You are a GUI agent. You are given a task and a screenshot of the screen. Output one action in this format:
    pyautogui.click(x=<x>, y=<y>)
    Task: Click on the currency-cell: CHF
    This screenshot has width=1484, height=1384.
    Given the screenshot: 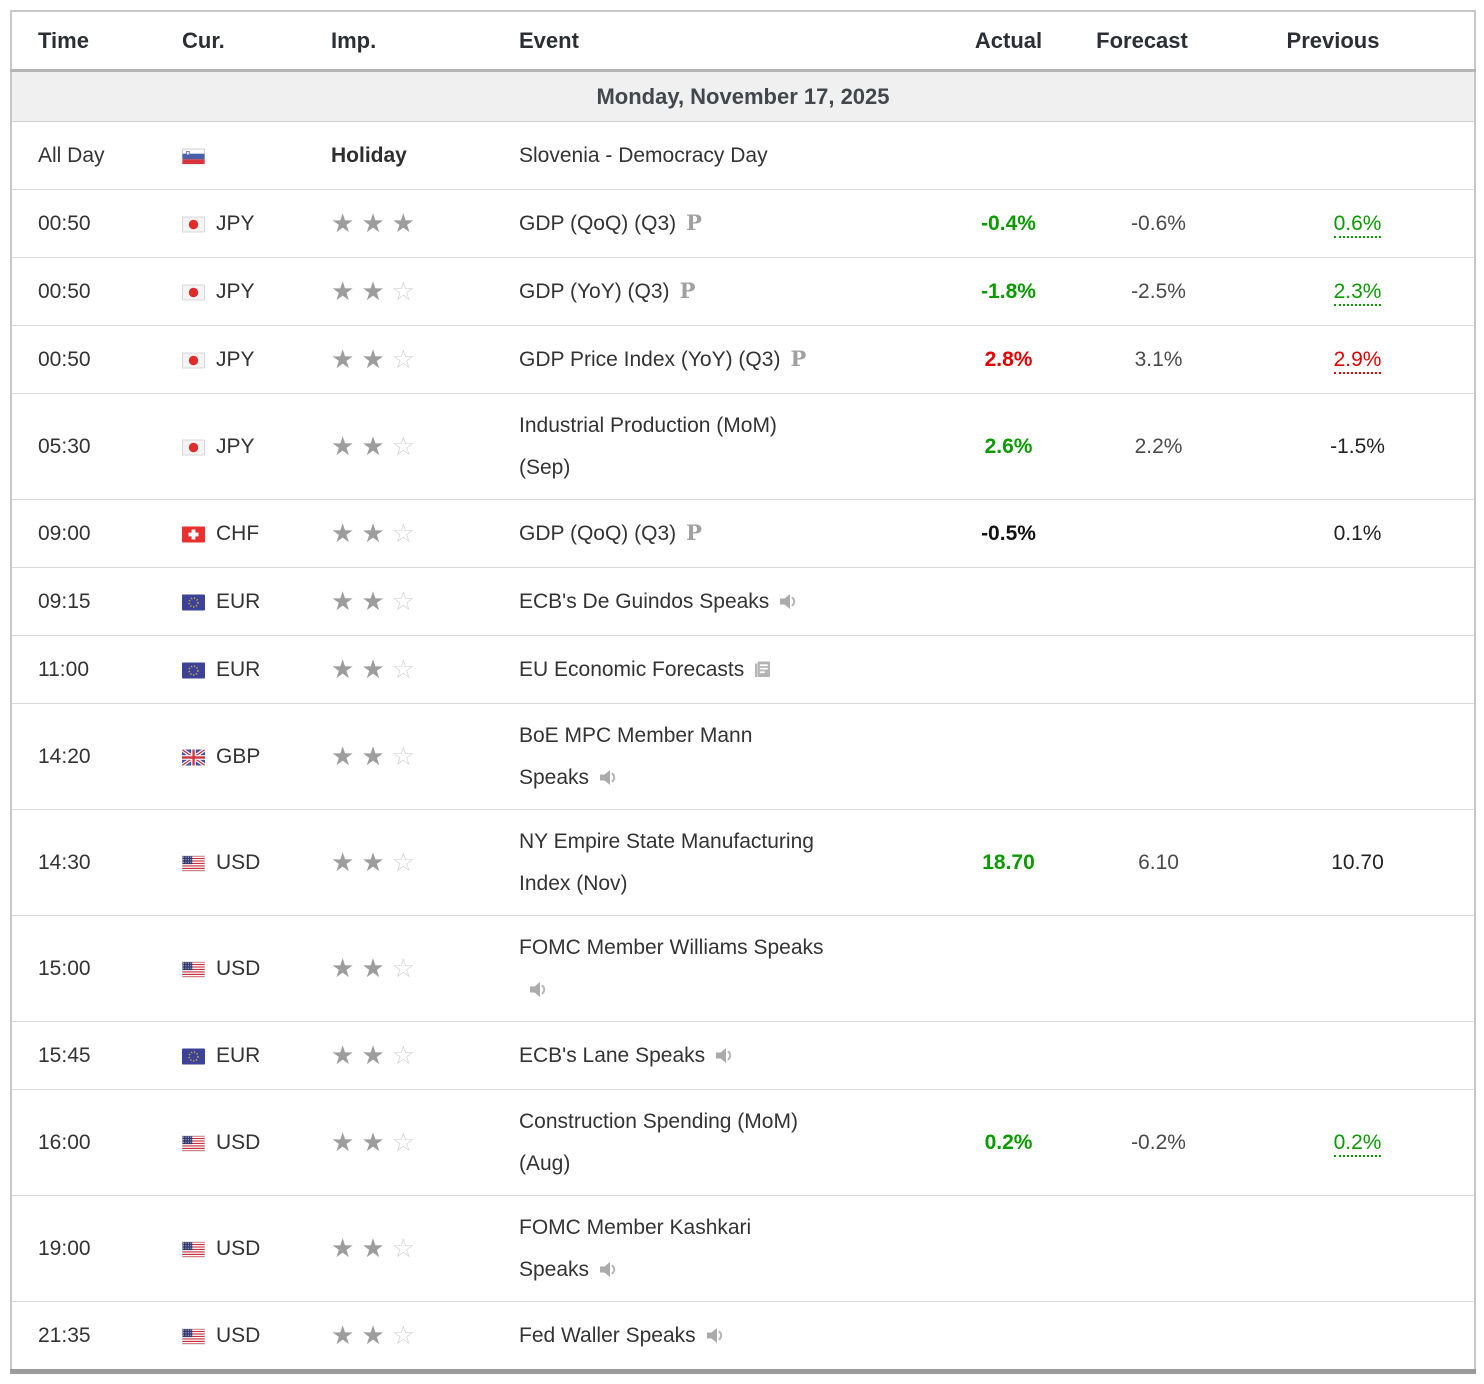 What is the action you would take?
    pyautogui.click(x=218, y=533)
    